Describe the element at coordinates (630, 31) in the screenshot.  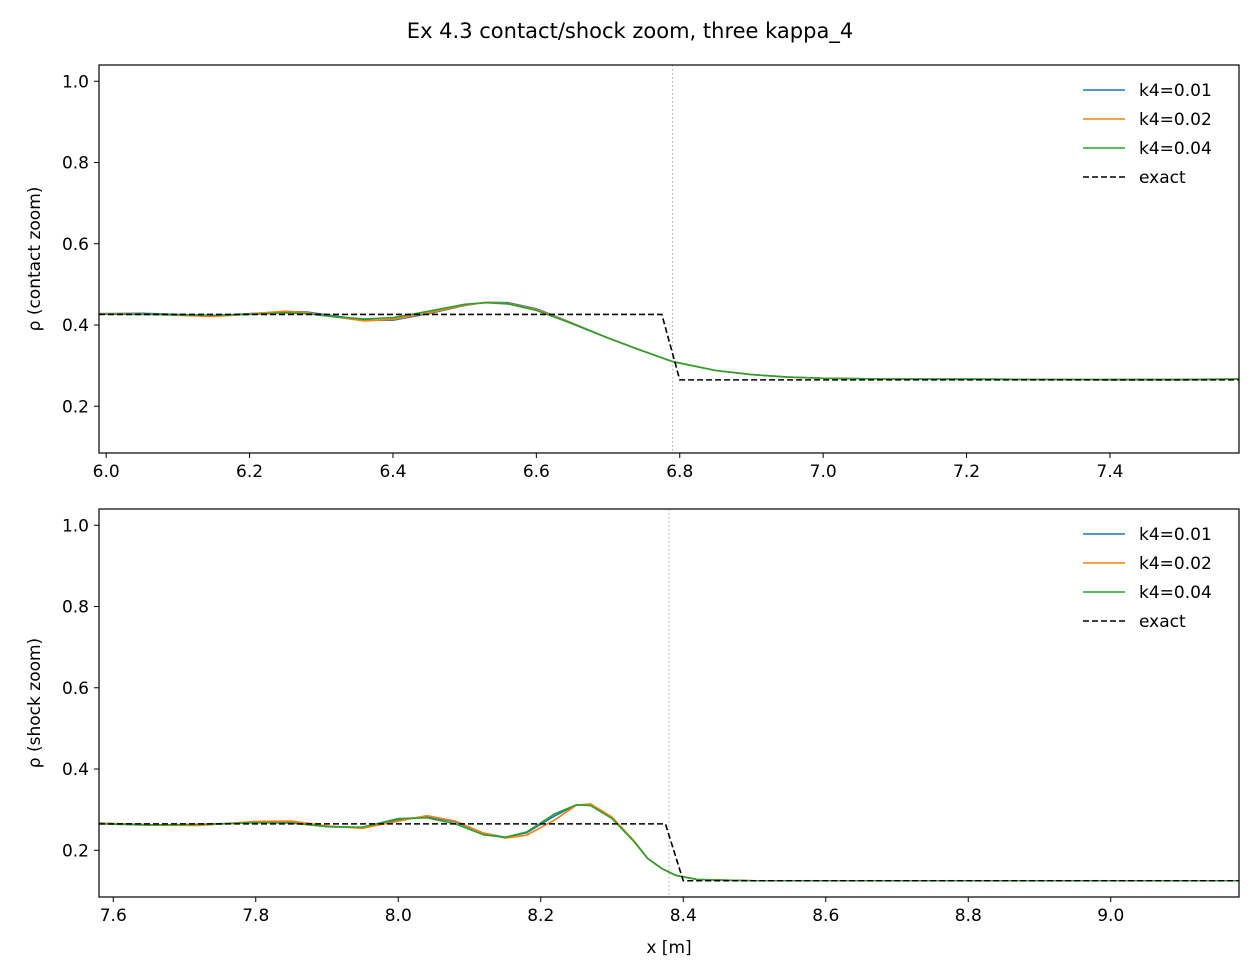
I see `figure-title: Ex 4.3 contact/shock zoom, three kappa_4` at that location.